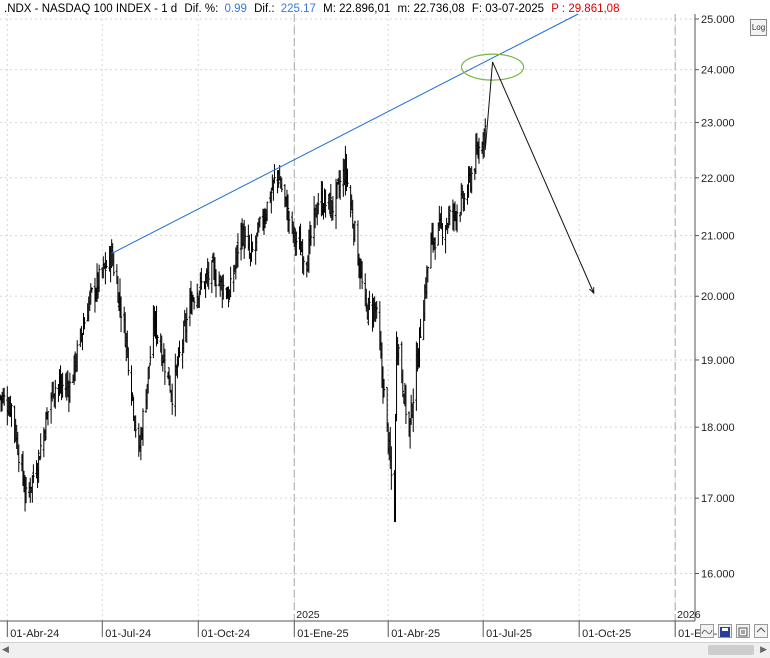  I want to click on expand-icon, so click(761, 630).